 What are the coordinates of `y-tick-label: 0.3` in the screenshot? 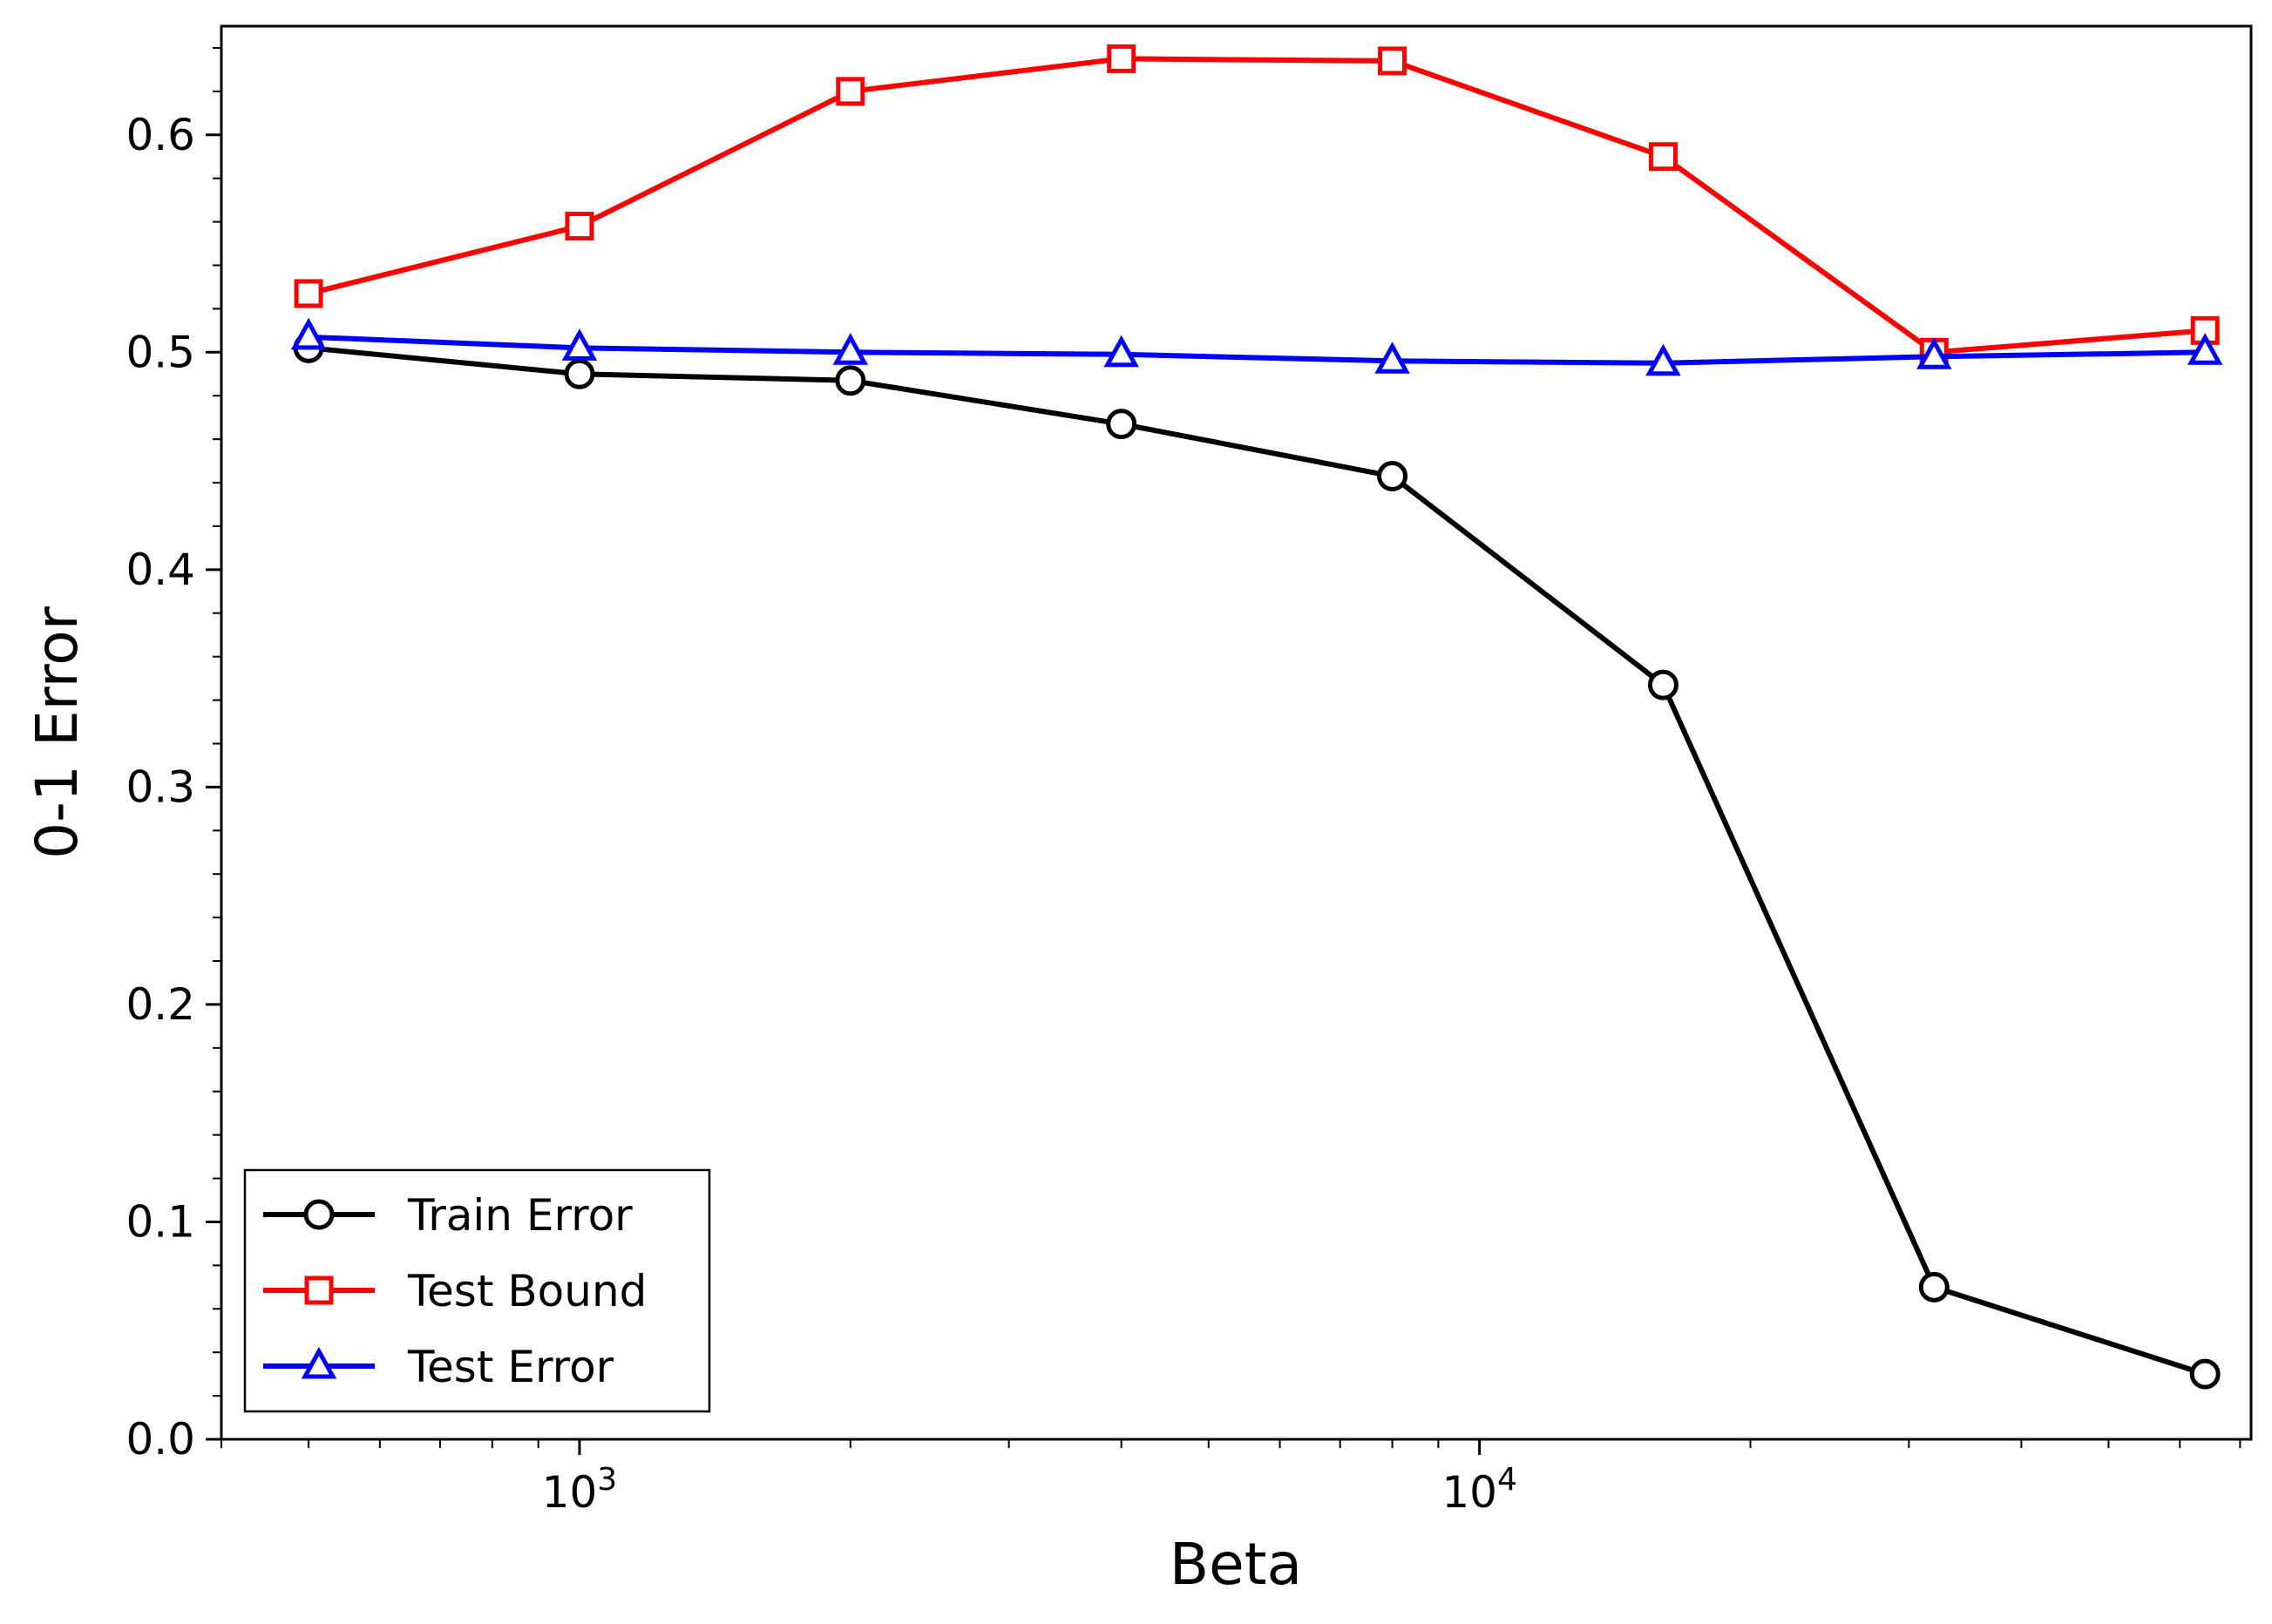 It's located at (160, 786).